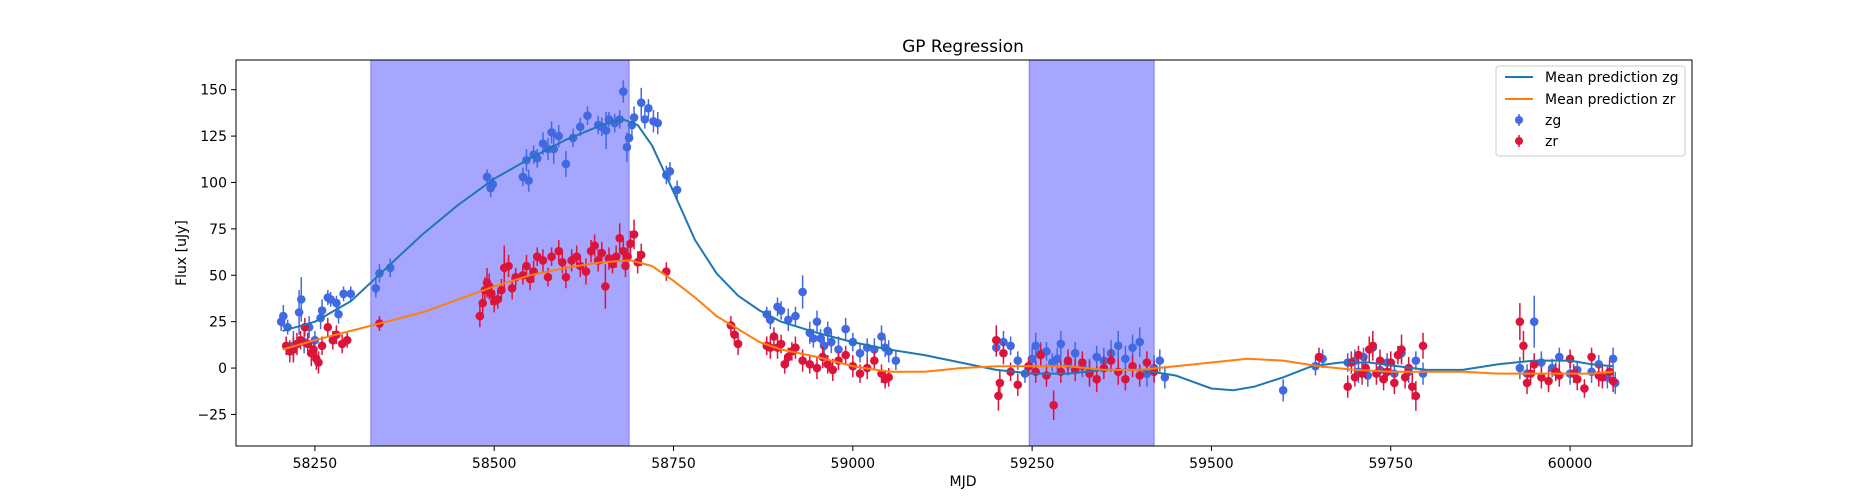 Image resolution: width=1875 pixels, height=500 pixels. What do you see at coordinates (853, 464) in the screenshot?
I see `x-tick-label: 59000` at bounding box center [853, 464].